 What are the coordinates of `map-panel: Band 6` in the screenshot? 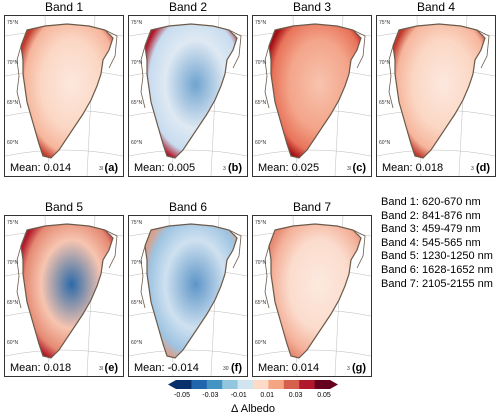 It's located at (188, 289).